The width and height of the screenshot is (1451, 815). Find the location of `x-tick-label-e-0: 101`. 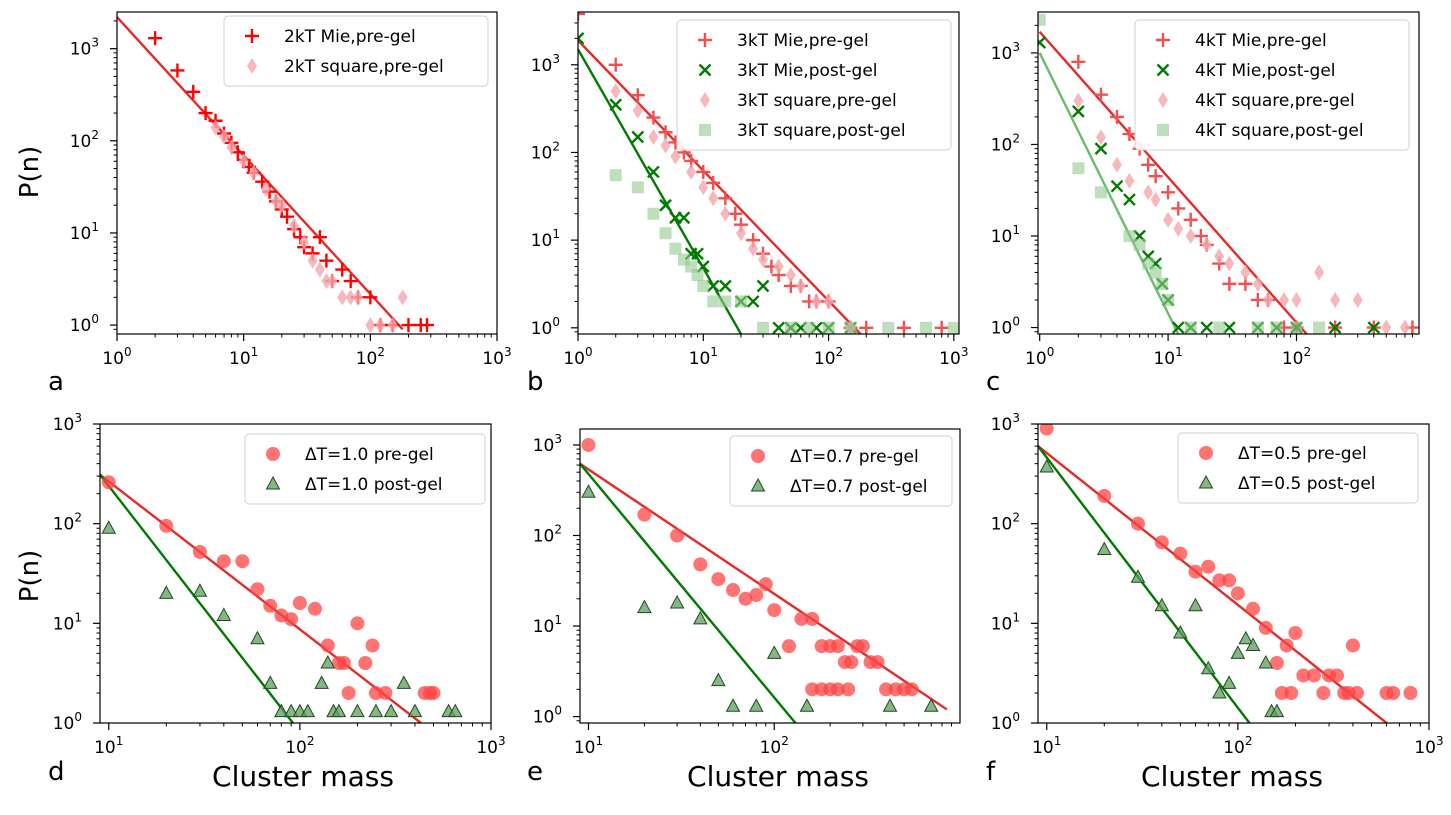

x-tick-label-e-0: 101 is located at coordinates (588, 746).